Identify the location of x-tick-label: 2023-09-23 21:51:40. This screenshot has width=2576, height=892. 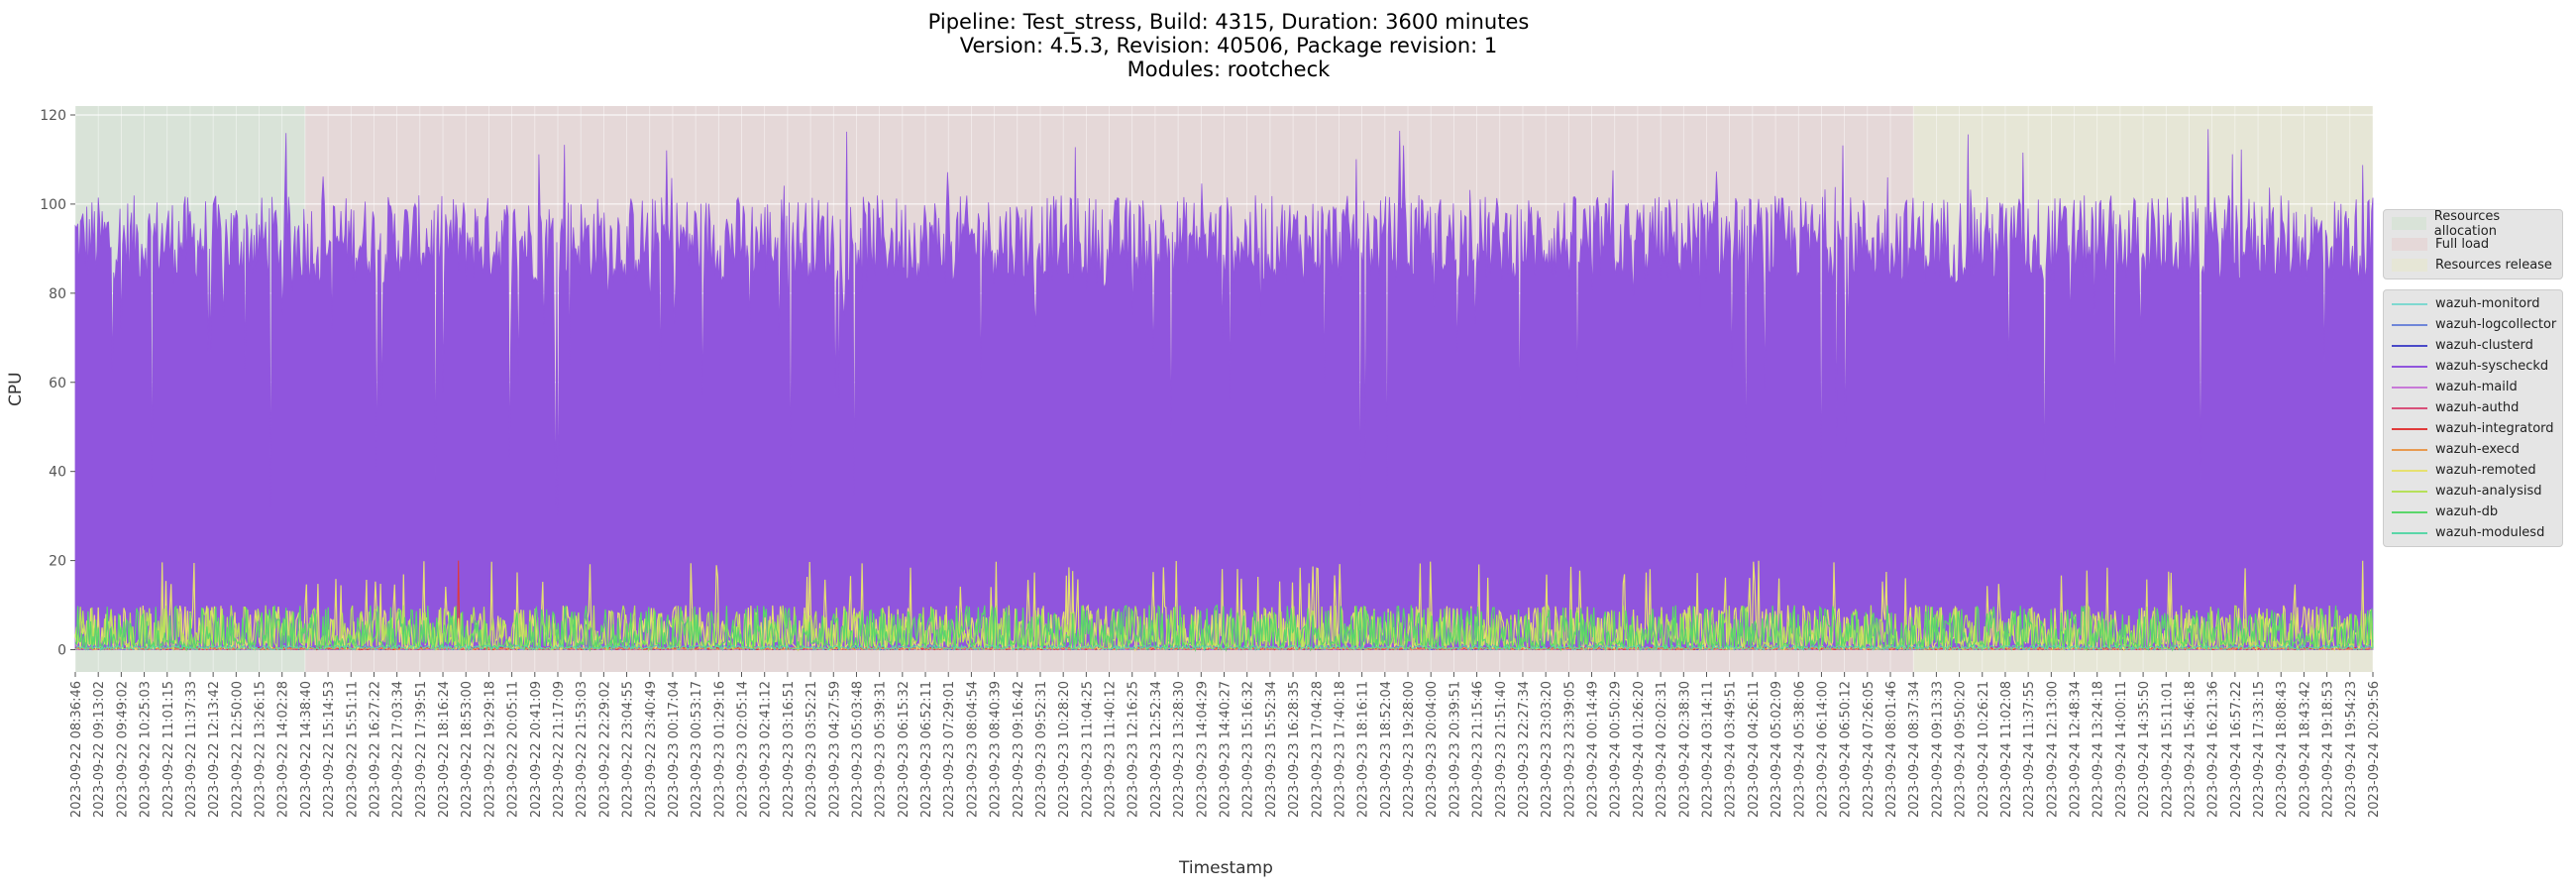
(1501, 749).